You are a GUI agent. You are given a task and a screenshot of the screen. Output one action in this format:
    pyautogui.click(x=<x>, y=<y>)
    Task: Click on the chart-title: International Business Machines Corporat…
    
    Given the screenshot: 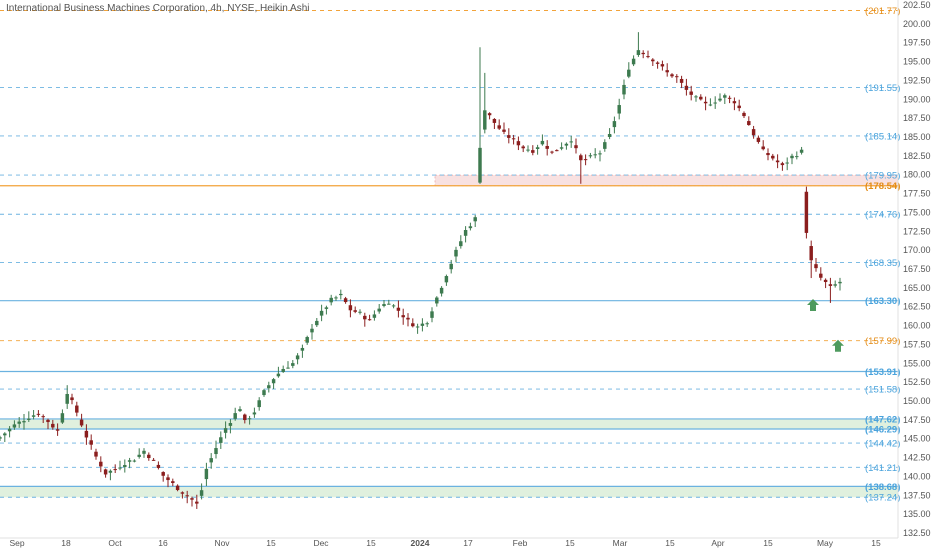 What is the action you would take?
    pyautogui.click(x=158, y=8)
    